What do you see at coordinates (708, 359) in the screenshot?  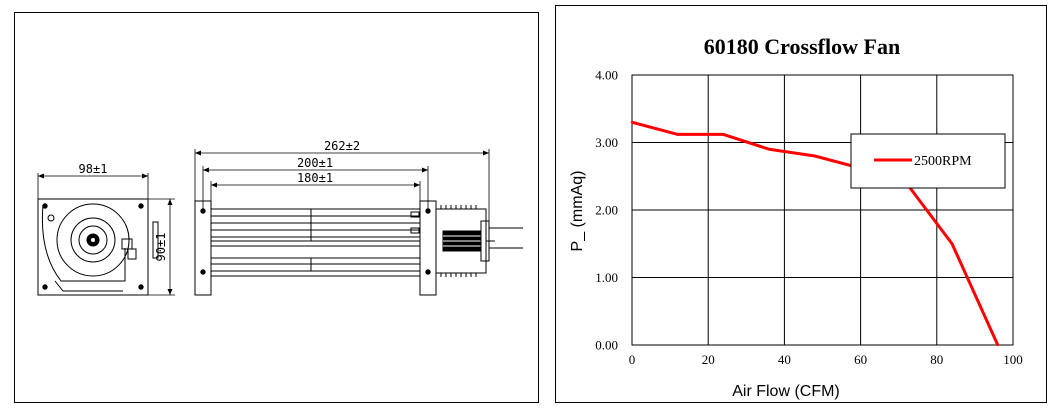 I see `x-tick-label: 20` at bounding box center [708, 359].